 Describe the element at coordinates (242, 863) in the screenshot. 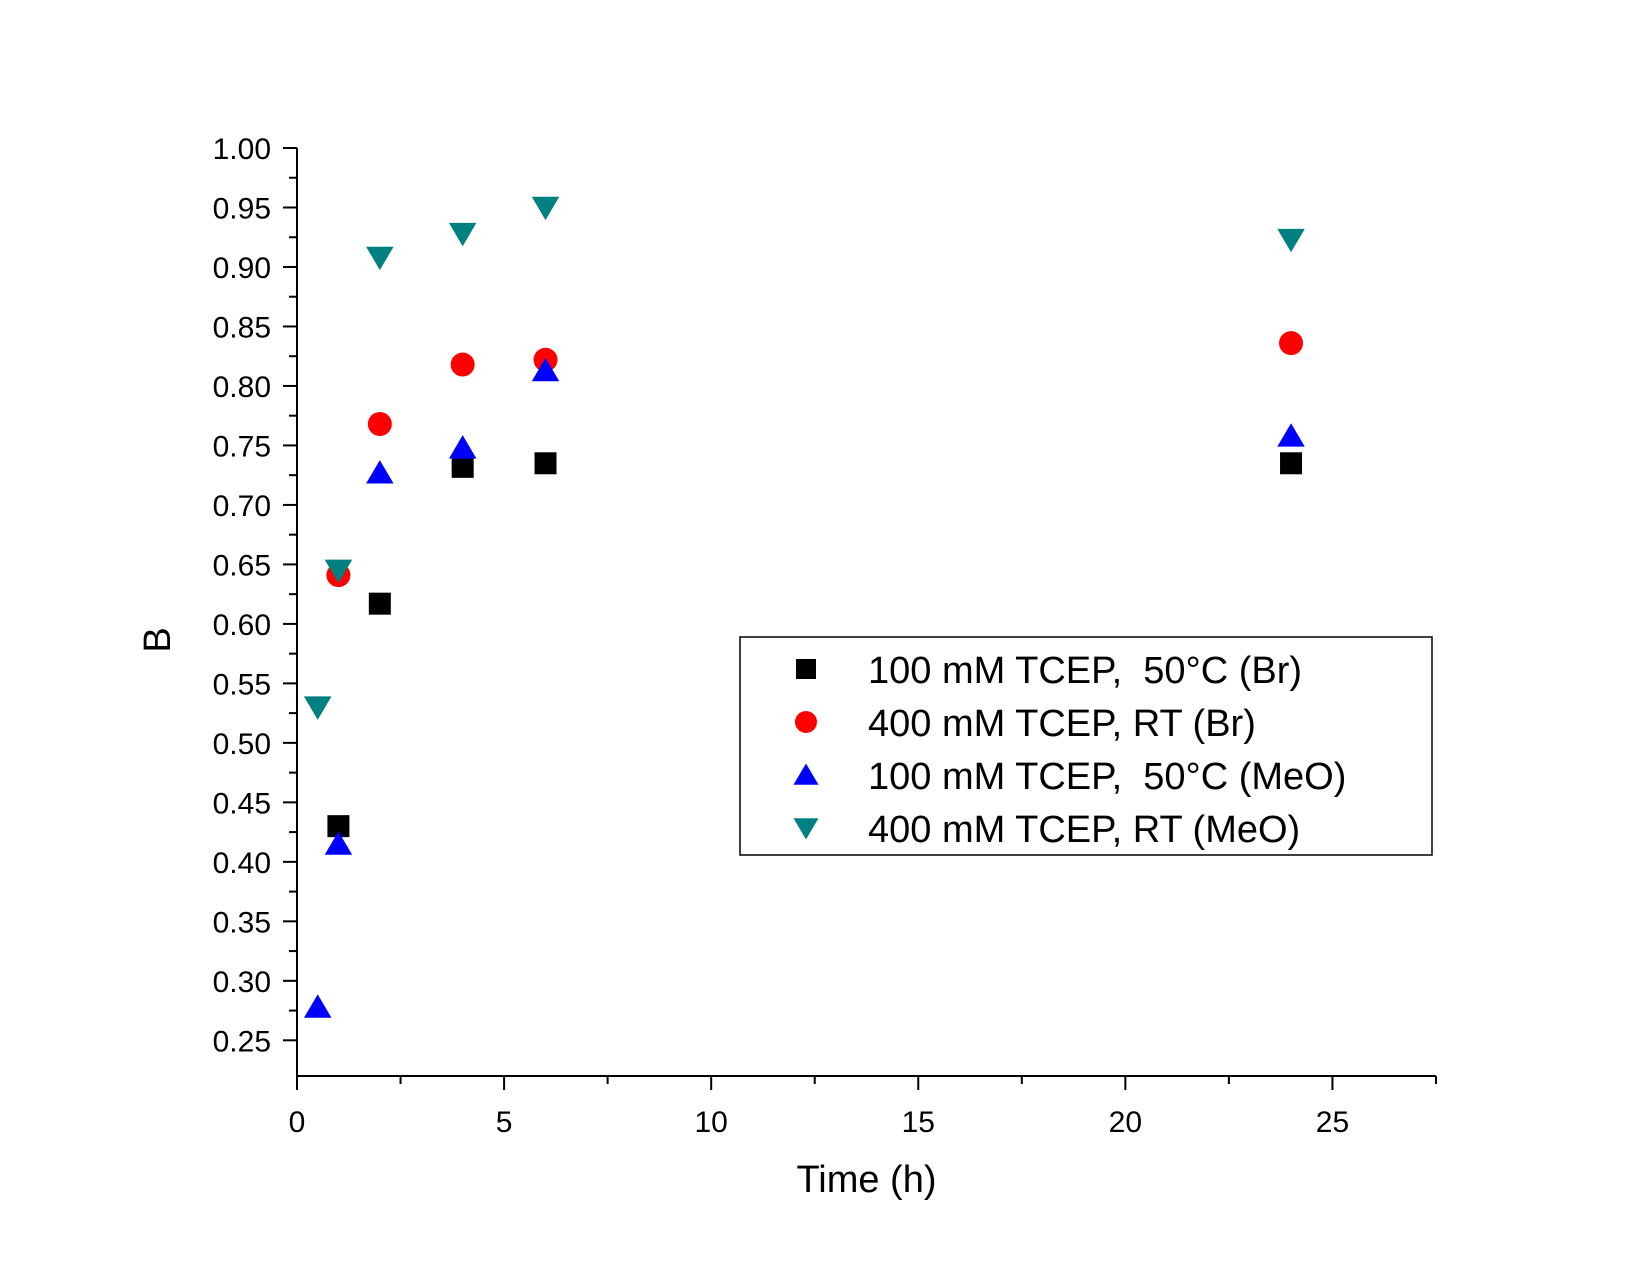

I see `y-tick-label: 0.40` at that location.